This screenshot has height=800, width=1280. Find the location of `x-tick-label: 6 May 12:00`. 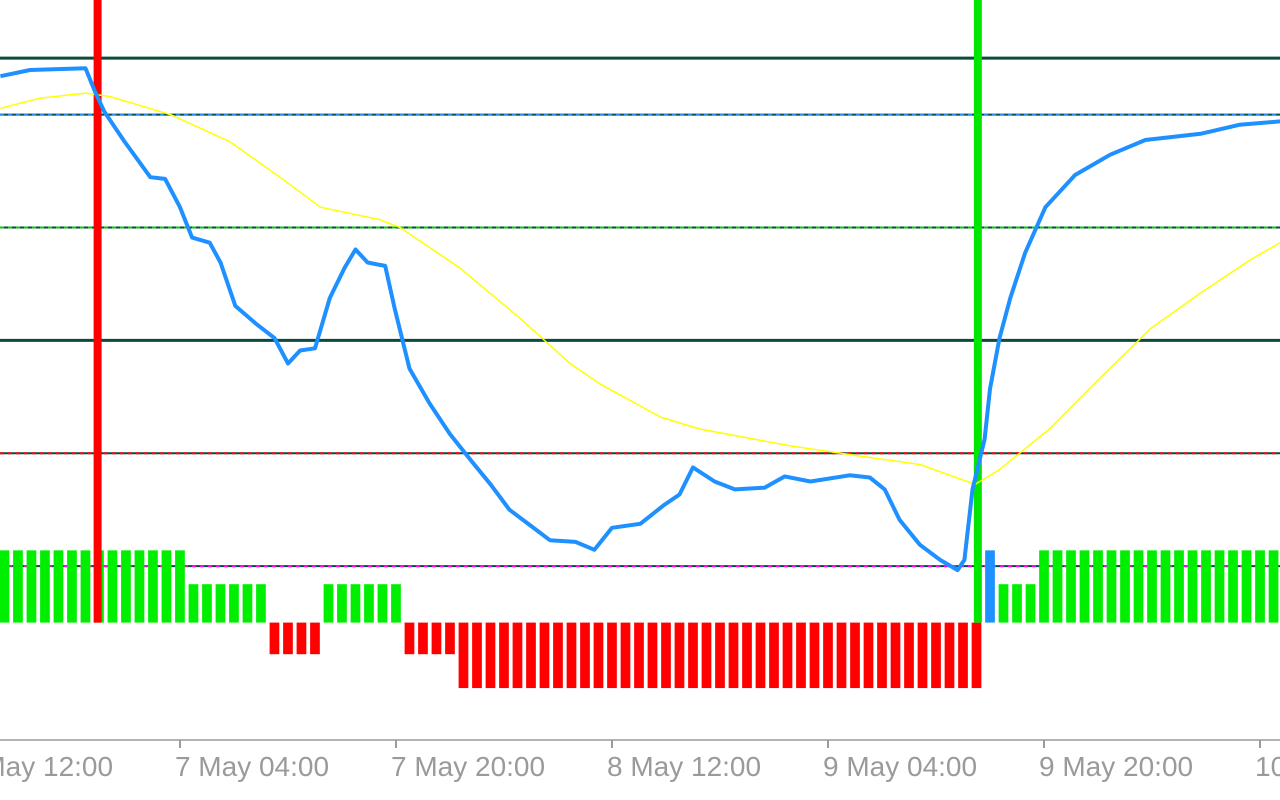

x-tick-label: 6 May 12:00 is located at coordinates (56, 766).